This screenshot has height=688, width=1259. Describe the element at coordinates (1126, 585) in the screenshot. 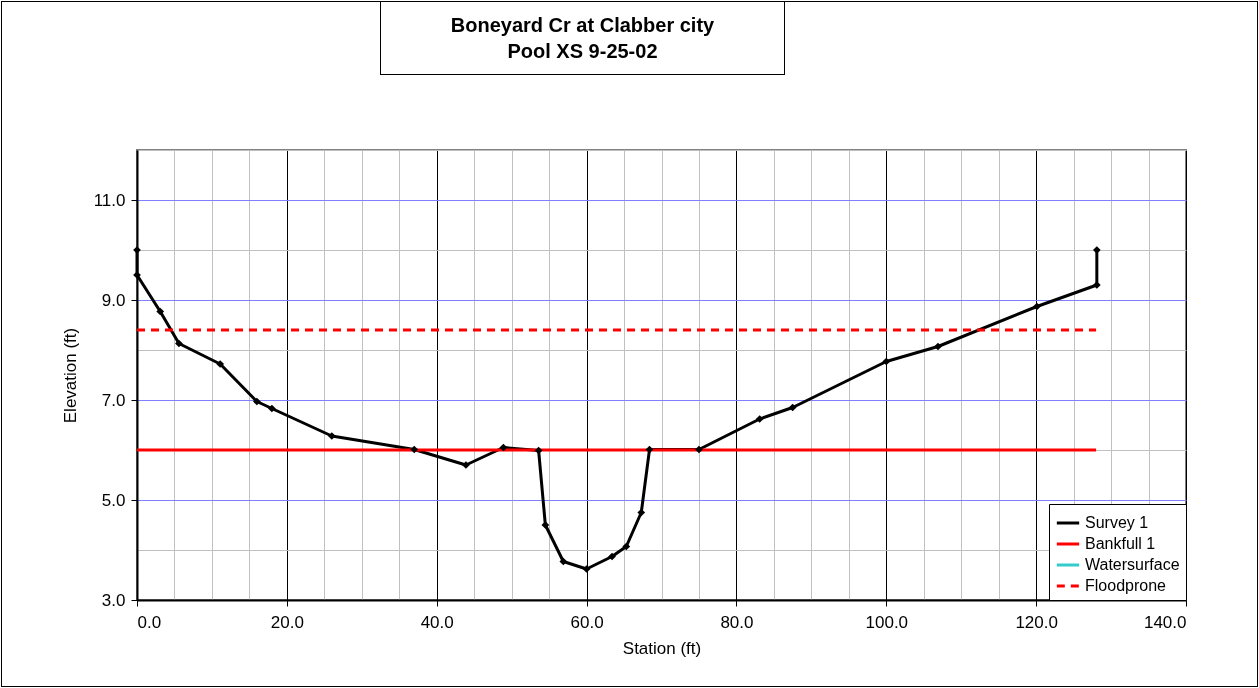

I see `legend-label: Floodprone` at that location.